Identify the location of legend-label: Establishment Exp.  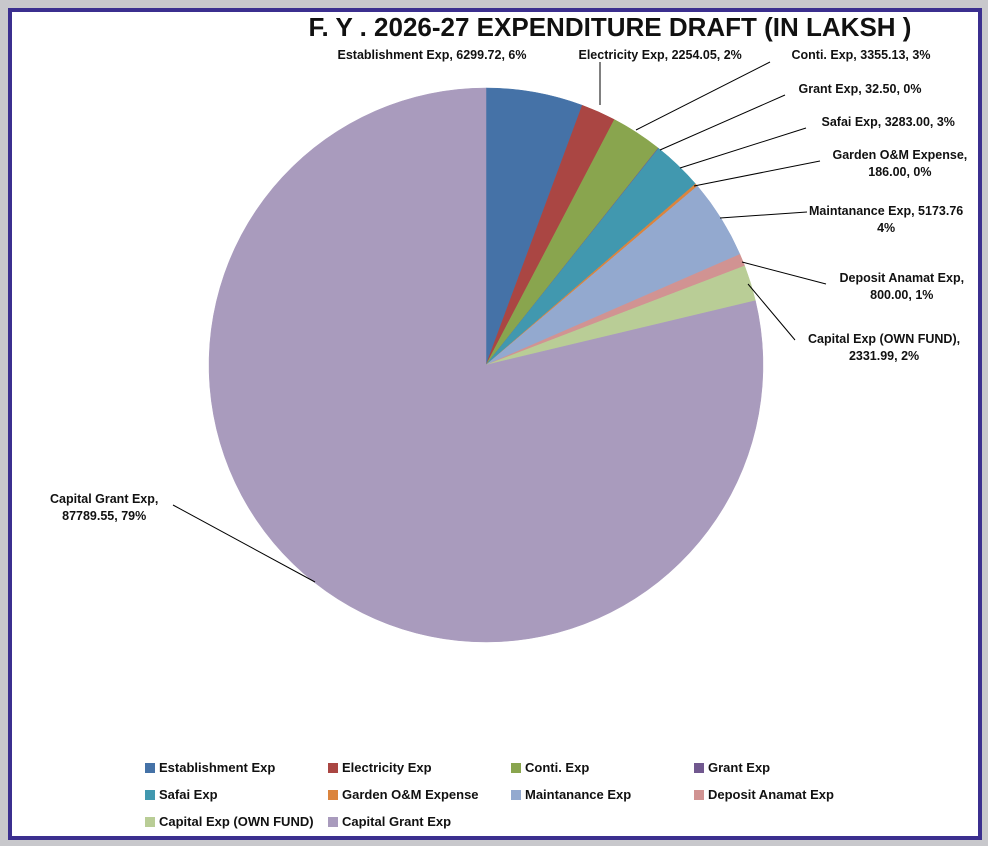
(217, 767).